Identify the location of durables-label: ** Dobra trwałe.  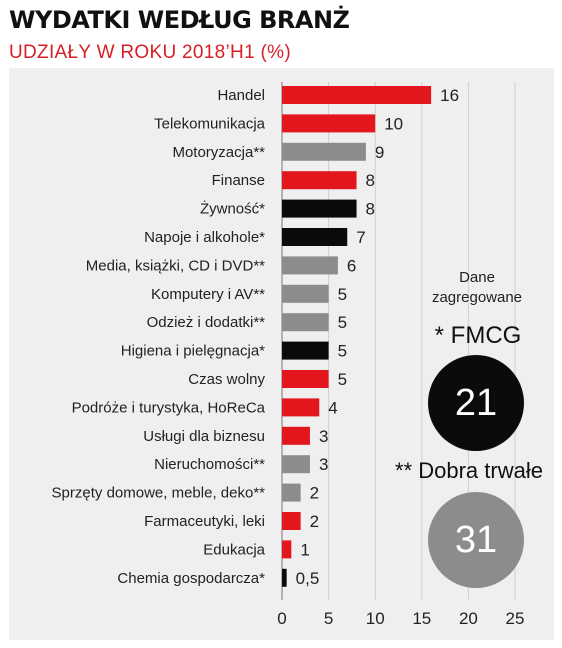
(469, 470).